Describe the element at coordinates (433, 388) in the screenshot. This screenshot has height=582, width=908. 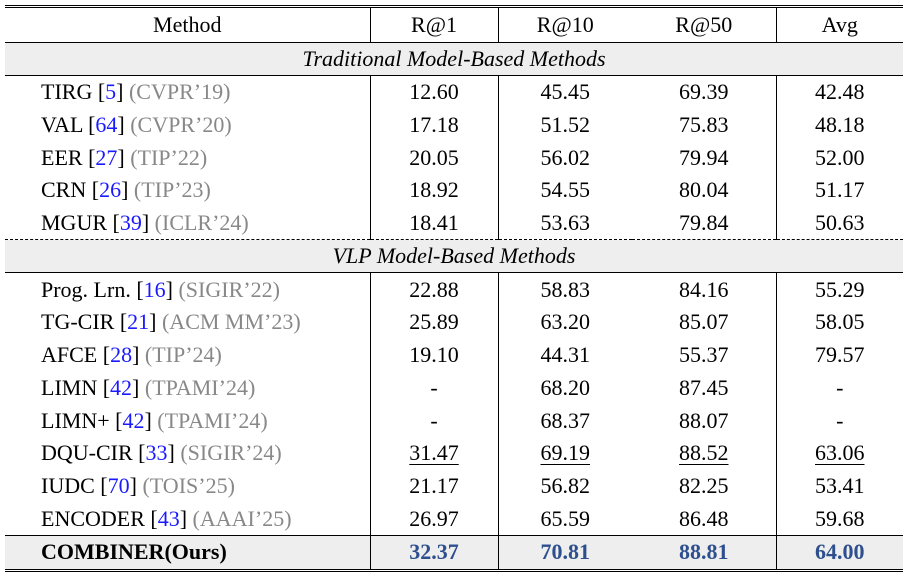
I see `r1-cell: -` at that location.